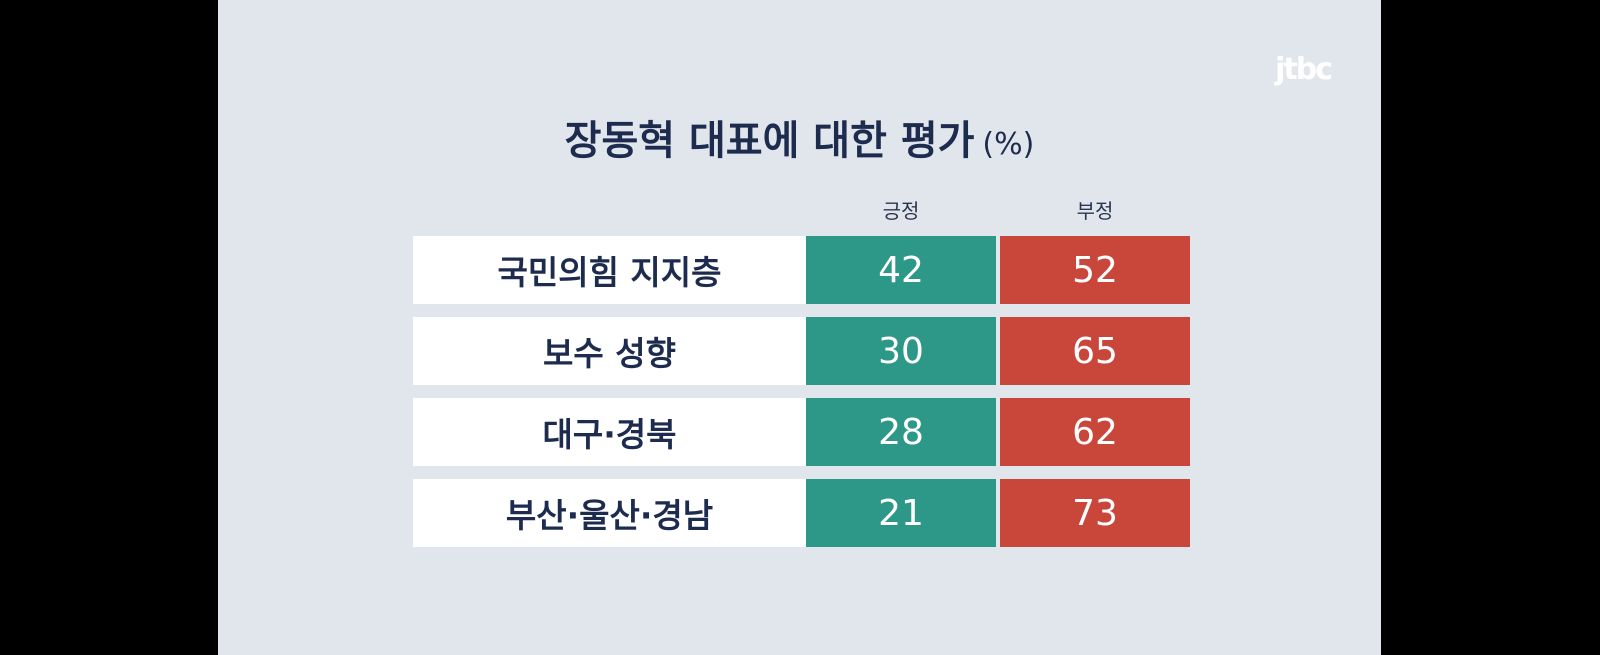 This screenshot has height=655, width=1600. I want to click on chart-title-text: 장동혁 대표에 대한 평가, so click(769, 141).